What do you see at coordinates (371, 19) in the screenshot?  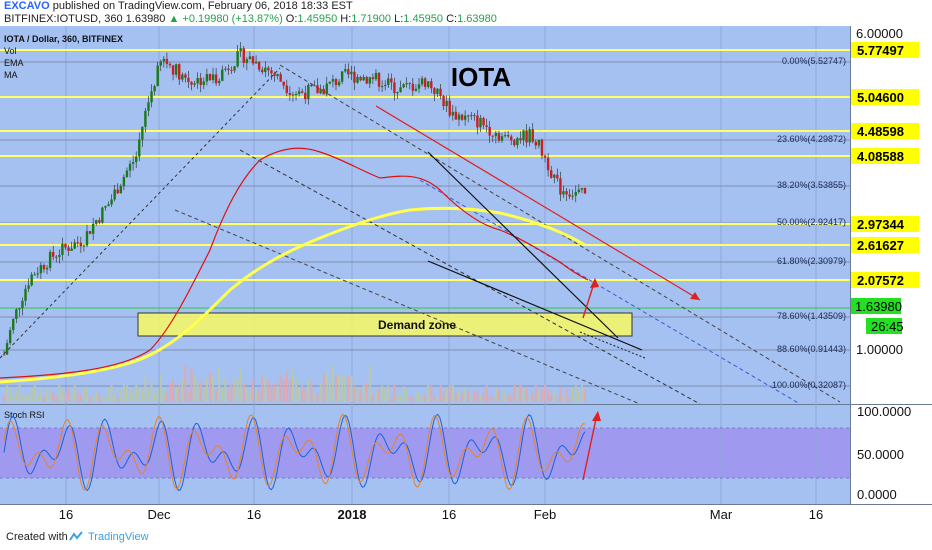 I see `high-value: 1.71900` at bounding box center [371, 19].